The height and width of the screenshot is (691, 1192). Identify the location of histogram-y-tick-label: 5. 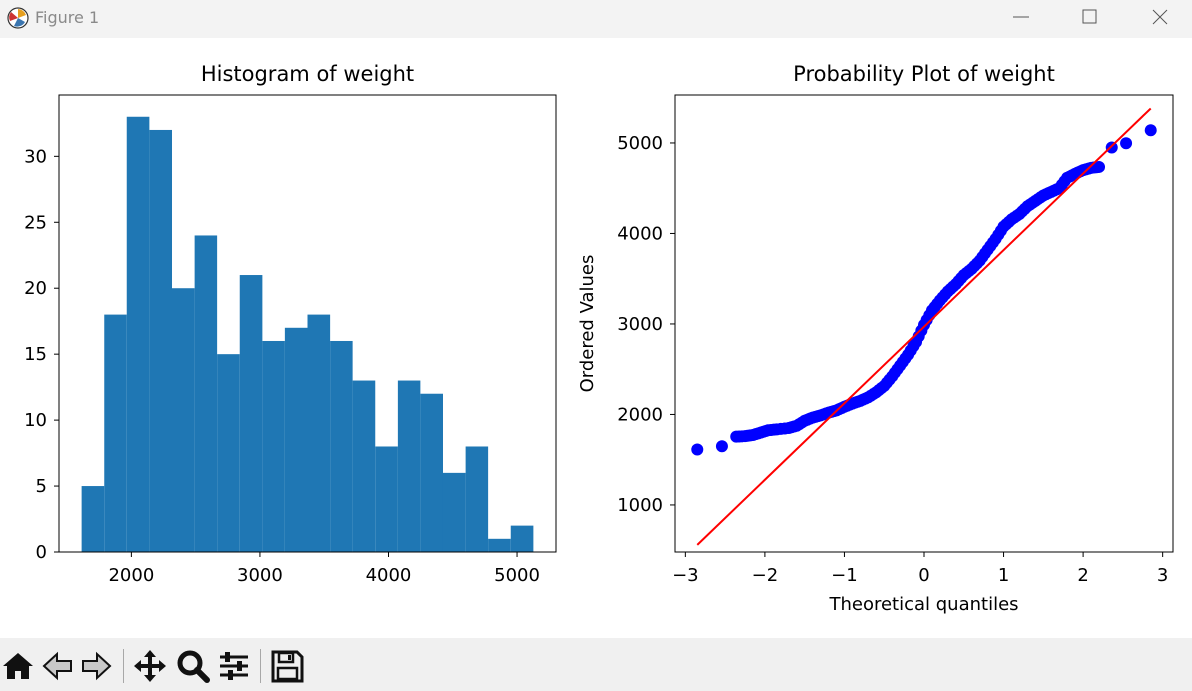
(41, 486).